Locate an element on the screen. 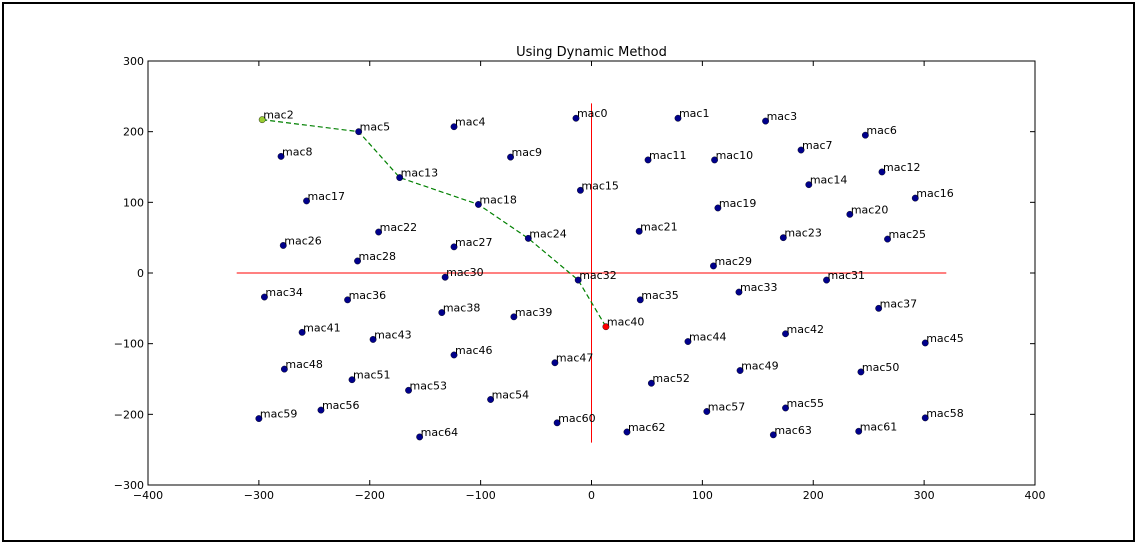  data-point-mac3 is located at coordinates (765, 121).